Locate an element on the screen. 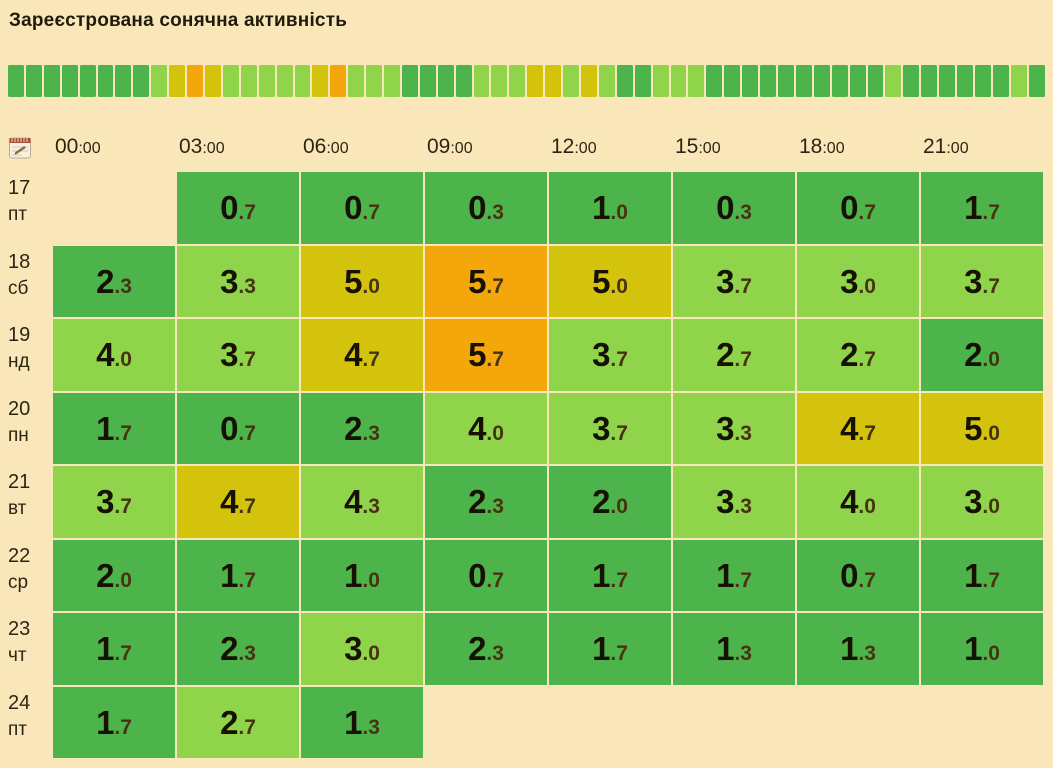  day-label: 20 пн is located at coordinates (25, 429).